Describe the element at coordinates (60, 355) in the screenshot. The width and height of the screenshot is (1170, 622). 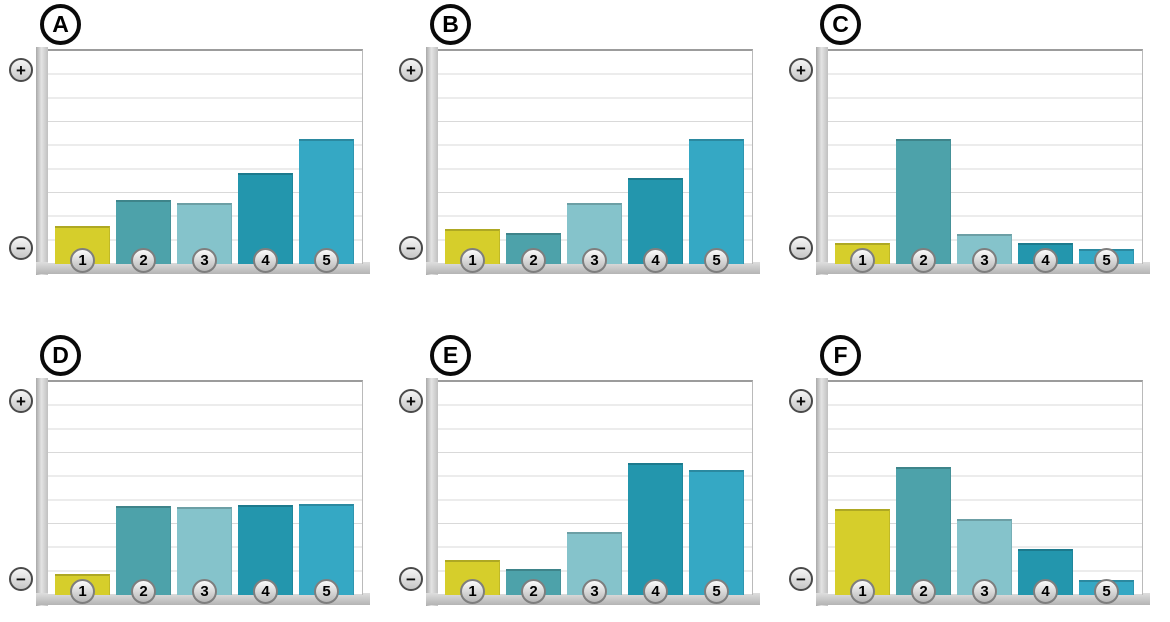
I see `panel-letter-badge: D` at that location.